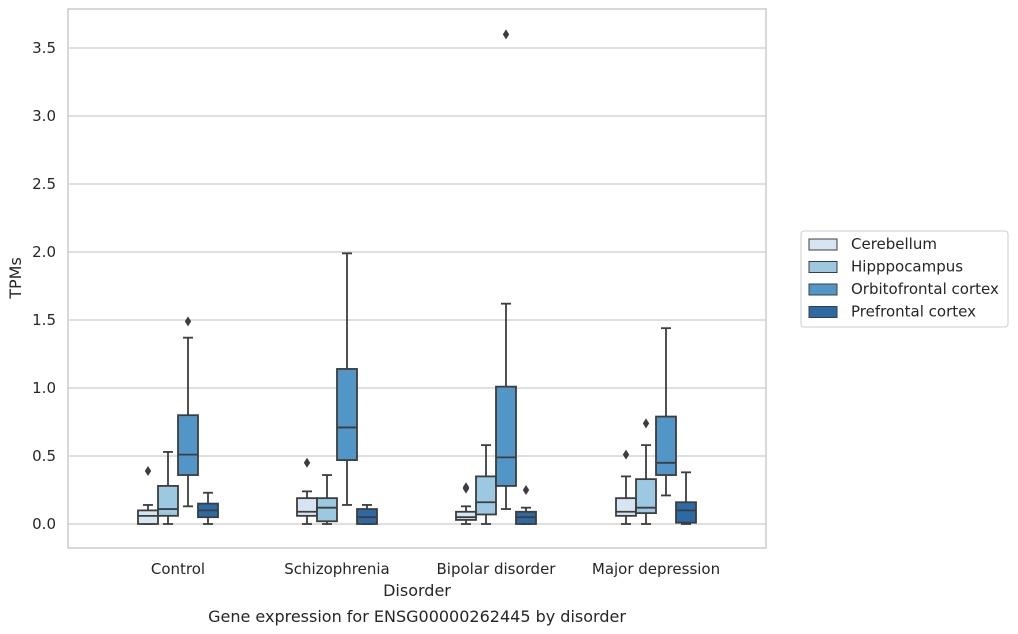 This screenshot has width=1018, height=634. Describe the element at coordinates (44, 456) in the screenshot. I see `y-tick-label: 0.5` at that location.